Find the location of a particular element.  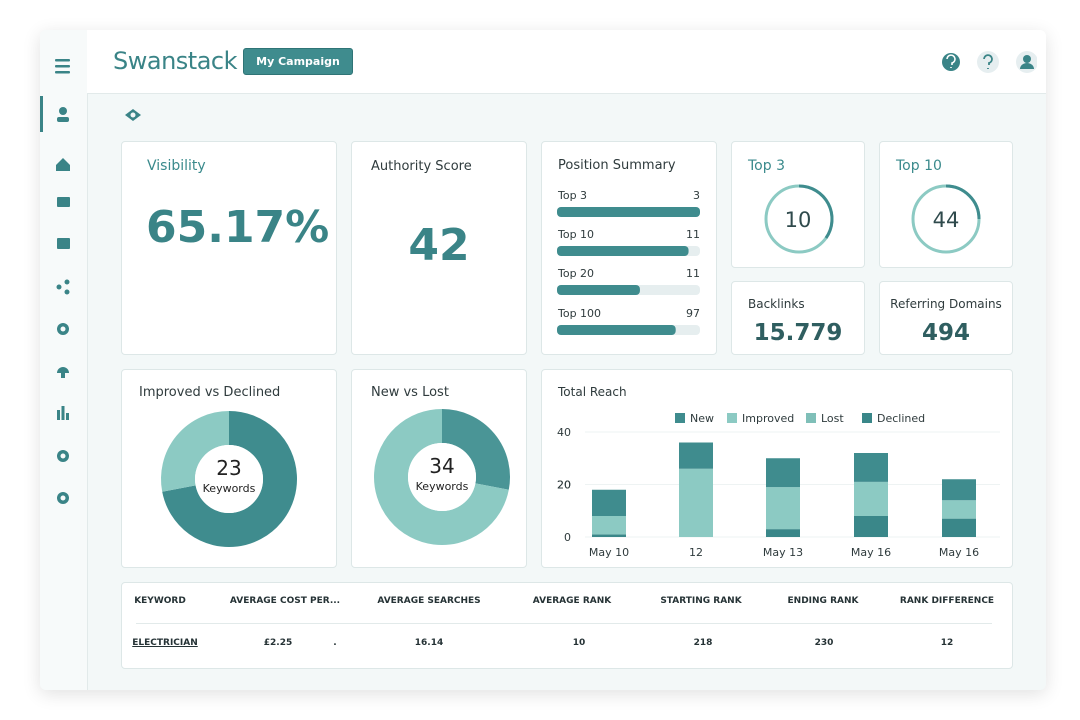

card-value: 494 is located at coordinates (945, 333).